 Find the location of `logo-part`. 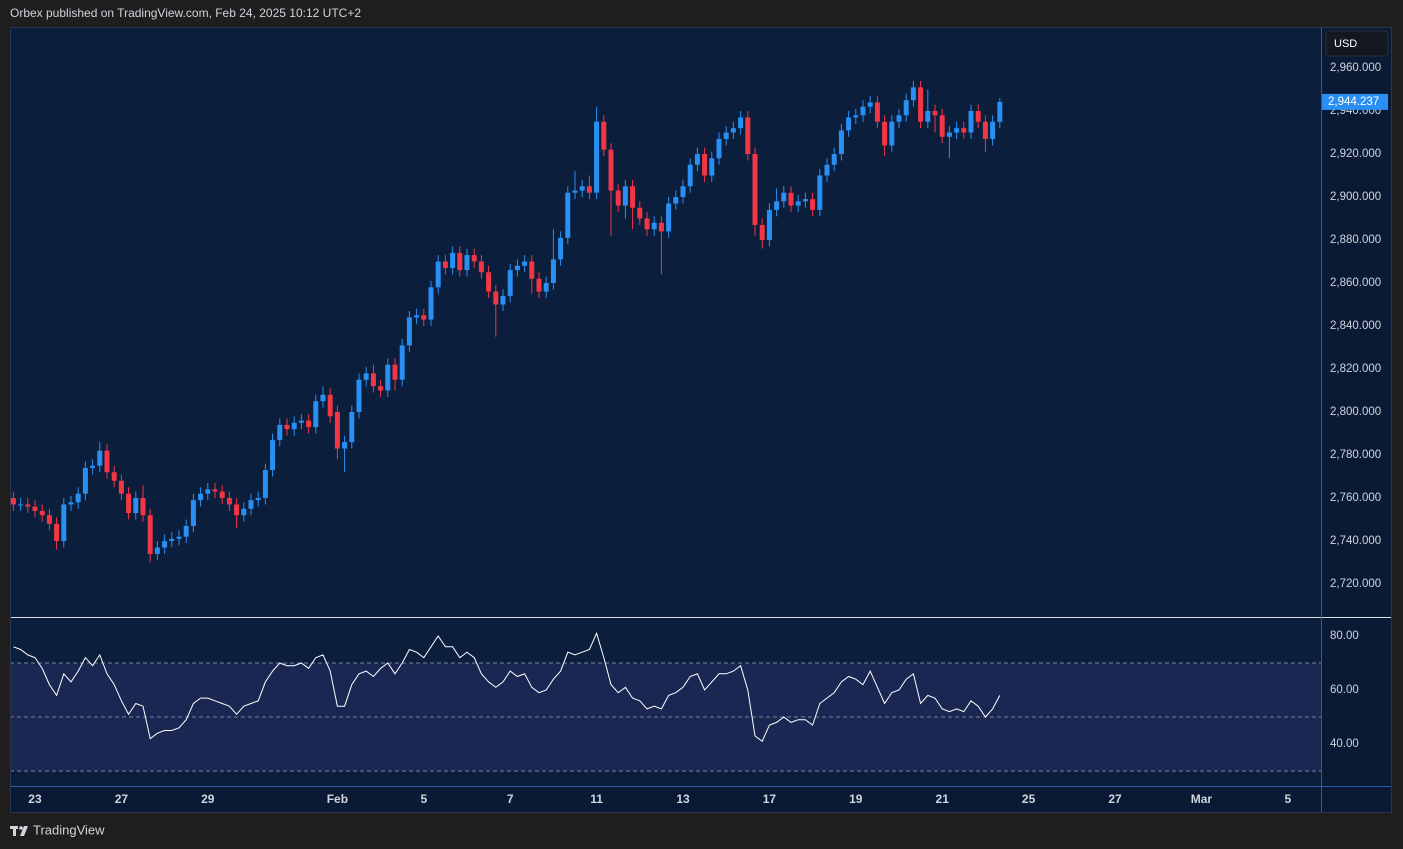

logo-part is located at coordinates (21, 828).